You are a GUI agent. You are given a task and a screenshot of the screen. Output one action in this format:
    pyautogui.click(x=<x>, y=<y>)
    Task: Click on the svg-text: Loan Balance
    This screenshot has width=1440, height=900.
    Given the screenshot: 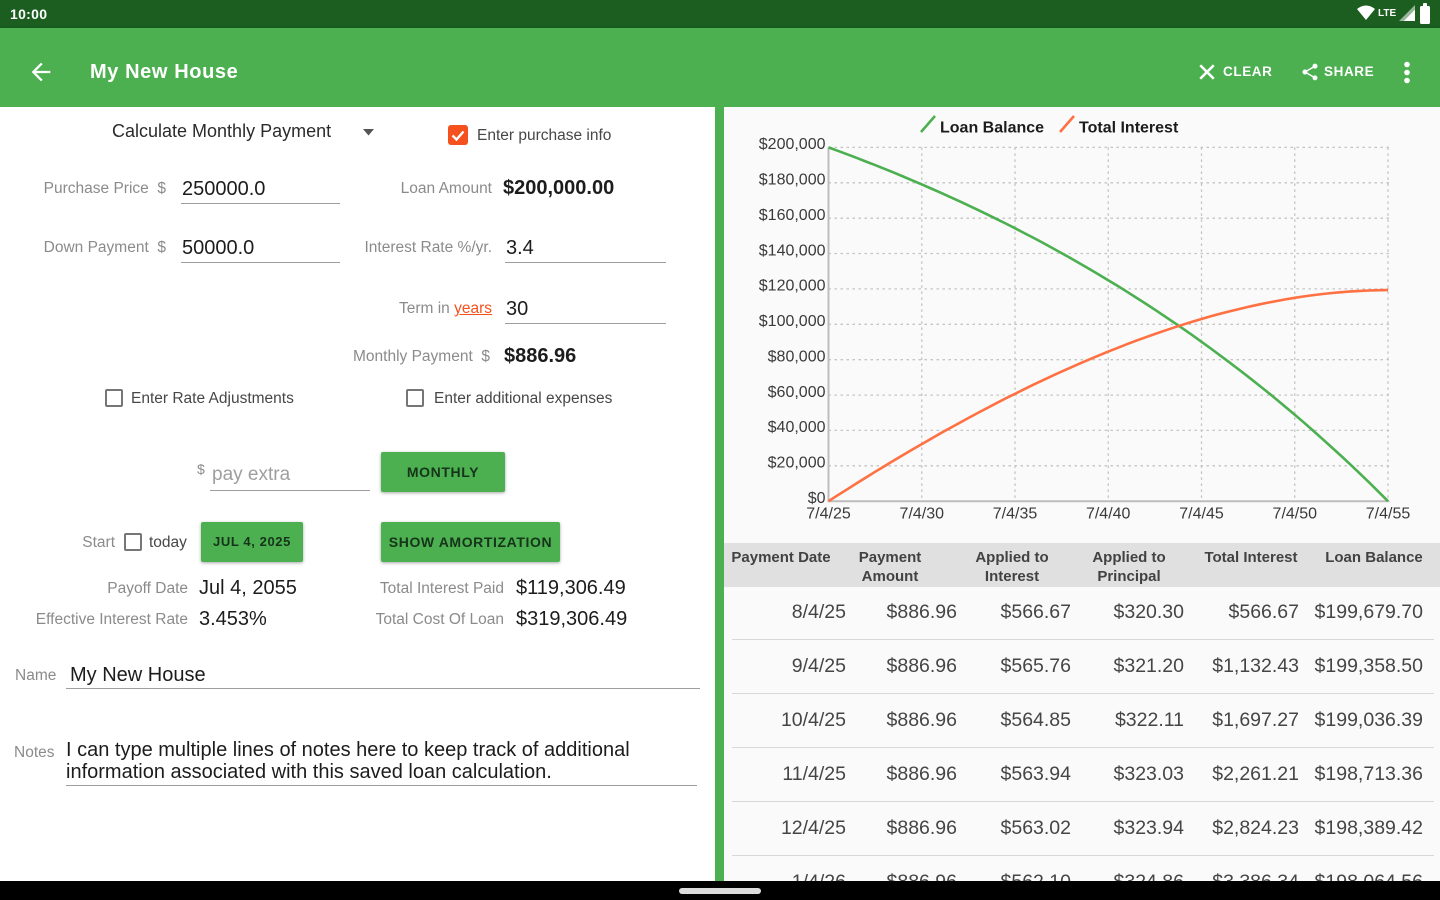 What is the action you would take?
    pyautogui.click(x=992, y=128)
    